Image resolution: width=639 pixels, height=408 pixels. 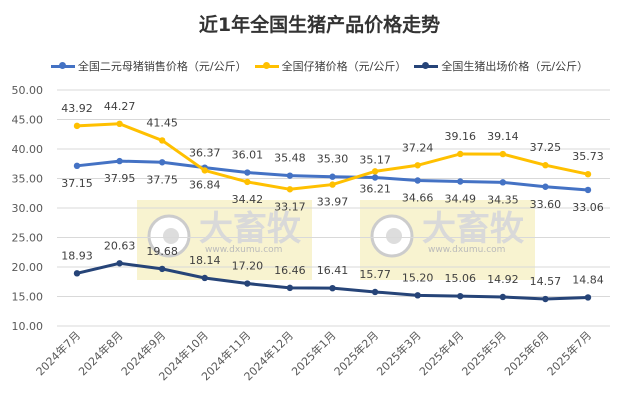 What do you see at coordinates (58, 353) in the screenshot?
I see `x-tick-label: 2024年7月` at bounding box center [58, 353].